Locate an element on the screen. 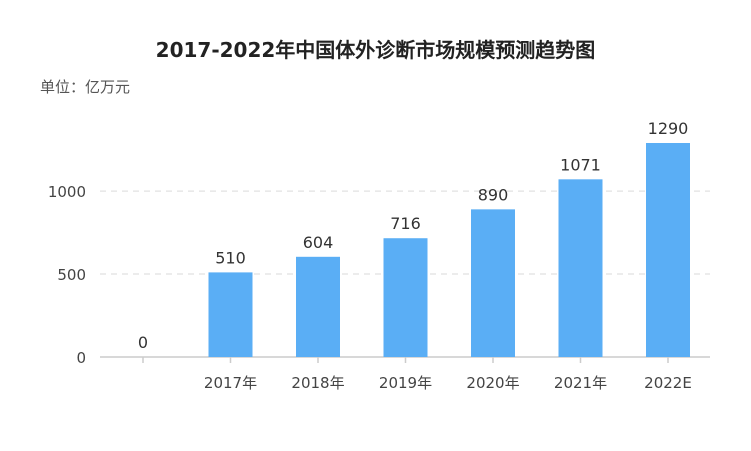 Image resolution: width=751 pixels, height=451 pixels. unit-label: 单位：亿万元 is located at coordinates (85, 87).